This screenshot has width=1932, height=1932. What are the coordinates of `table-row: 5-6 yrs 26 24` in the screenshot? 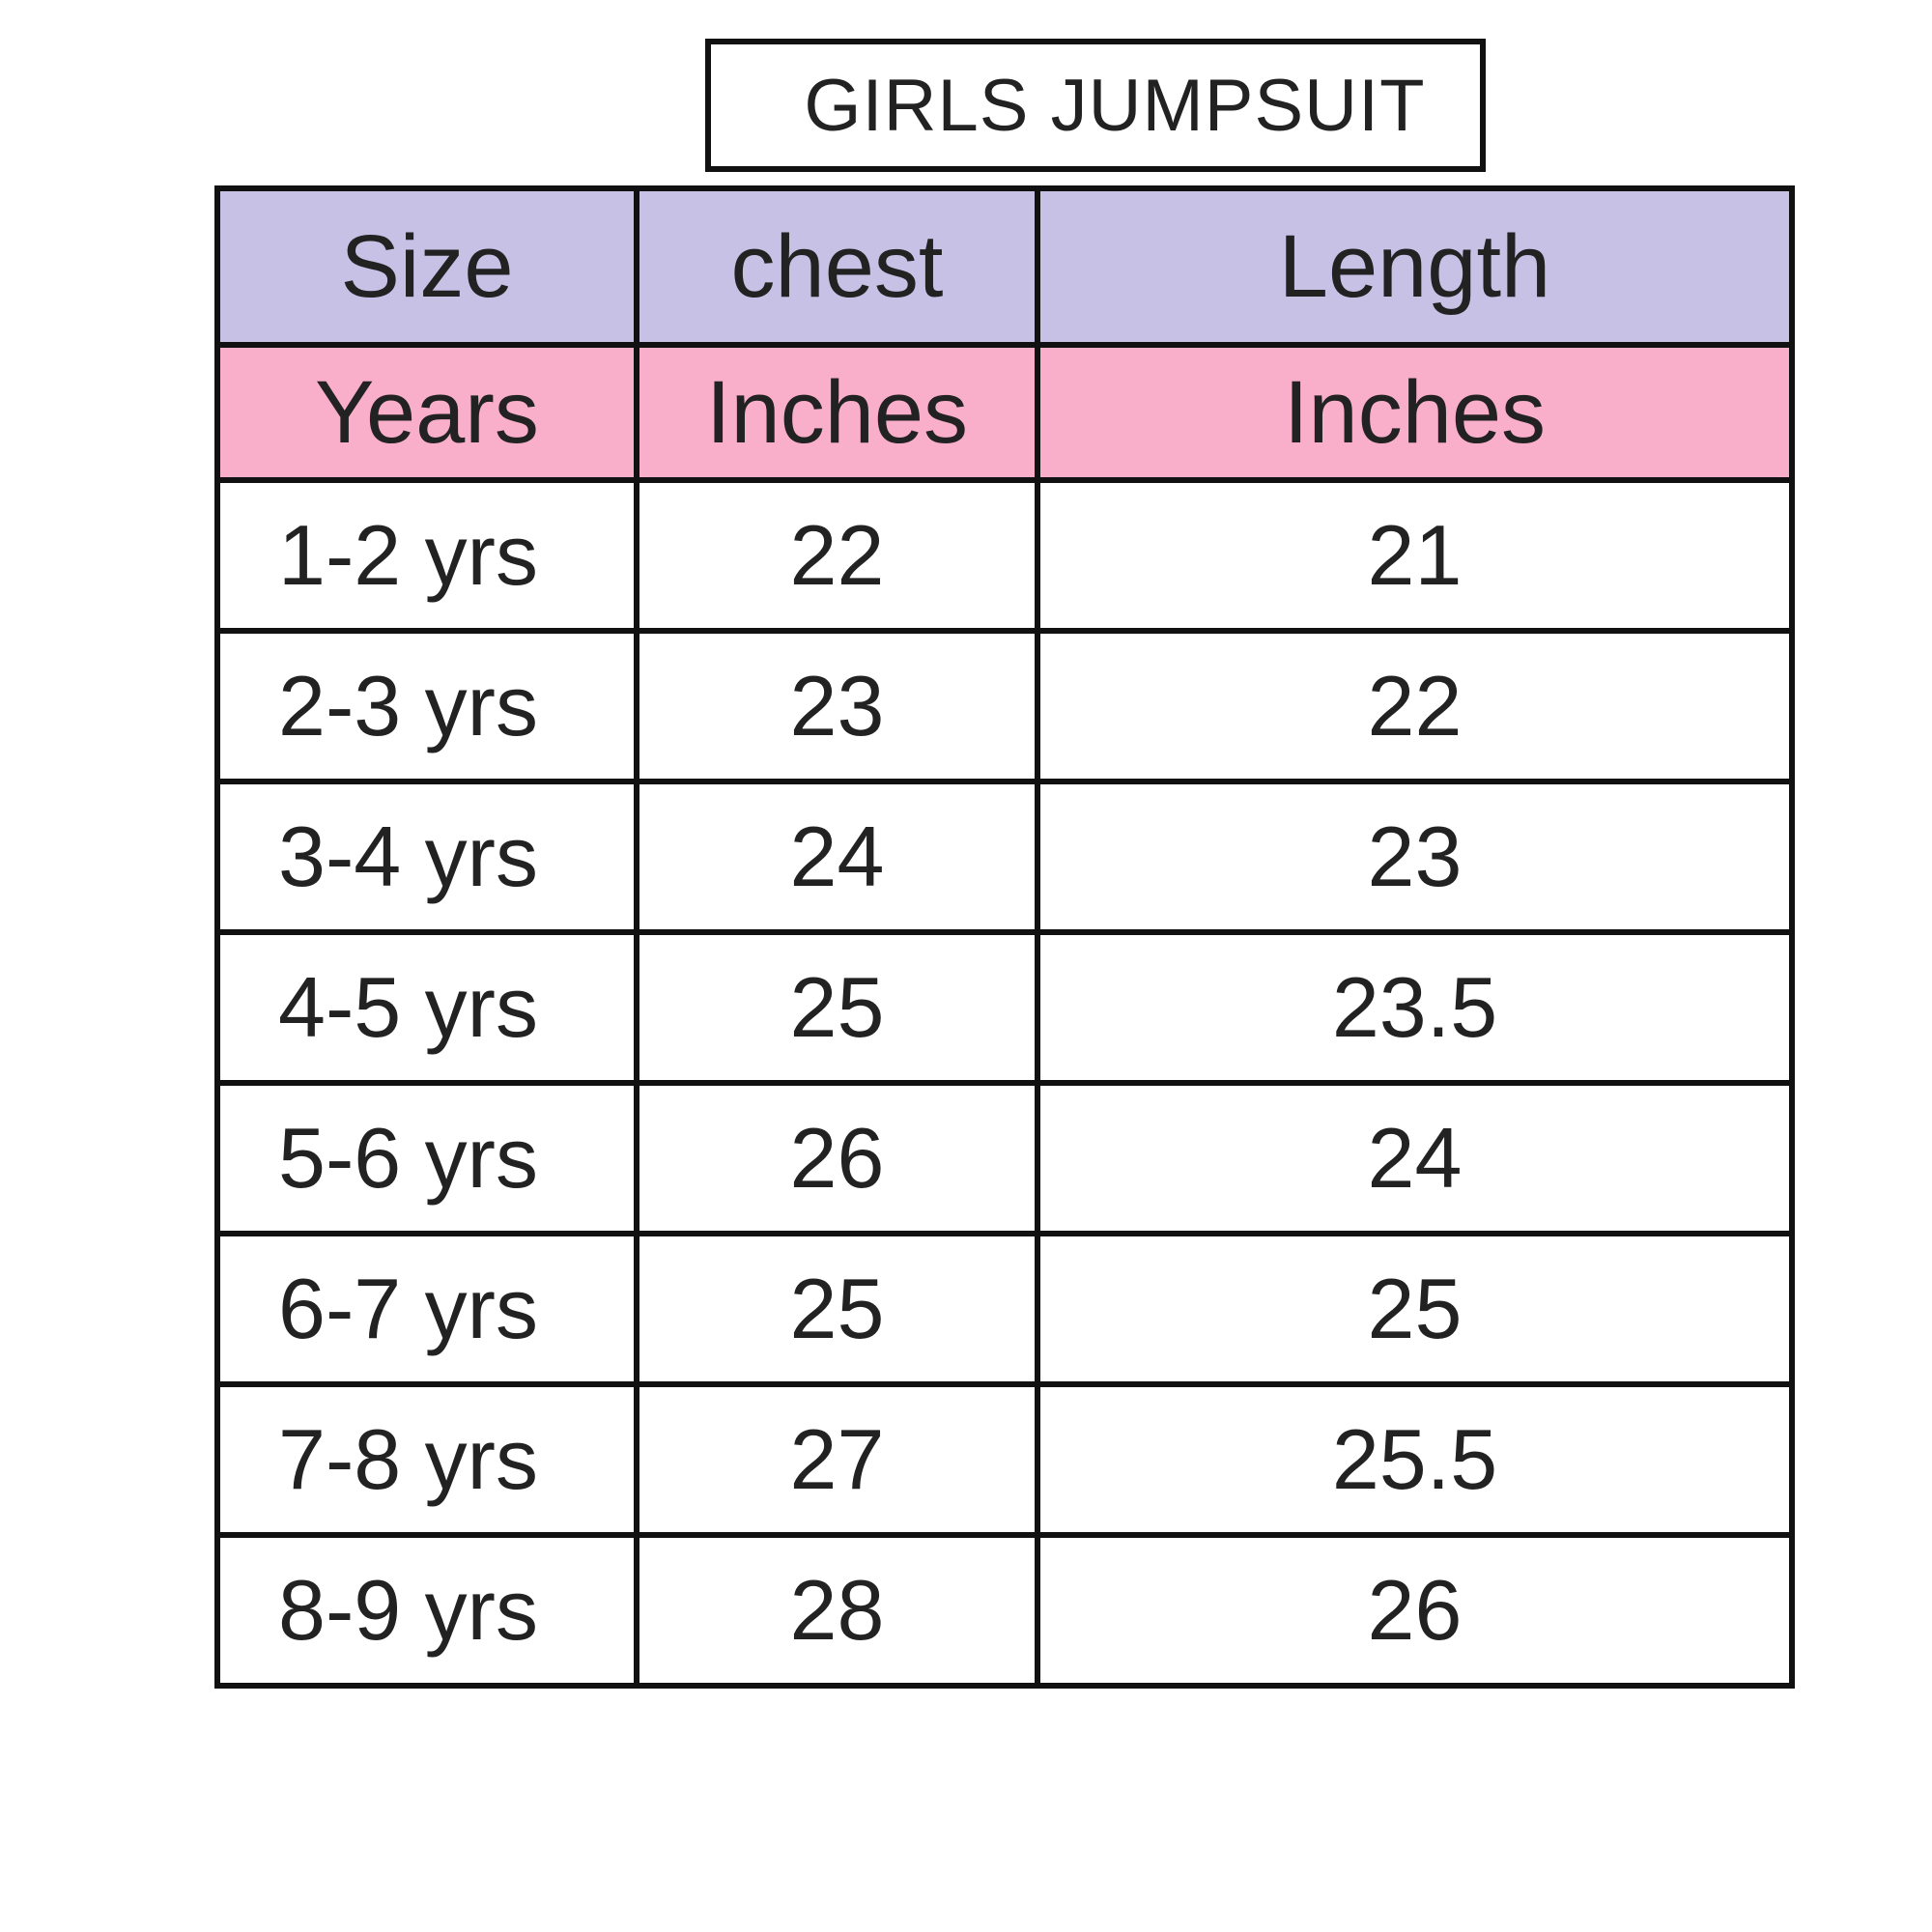 It's located at (1005, 1158).